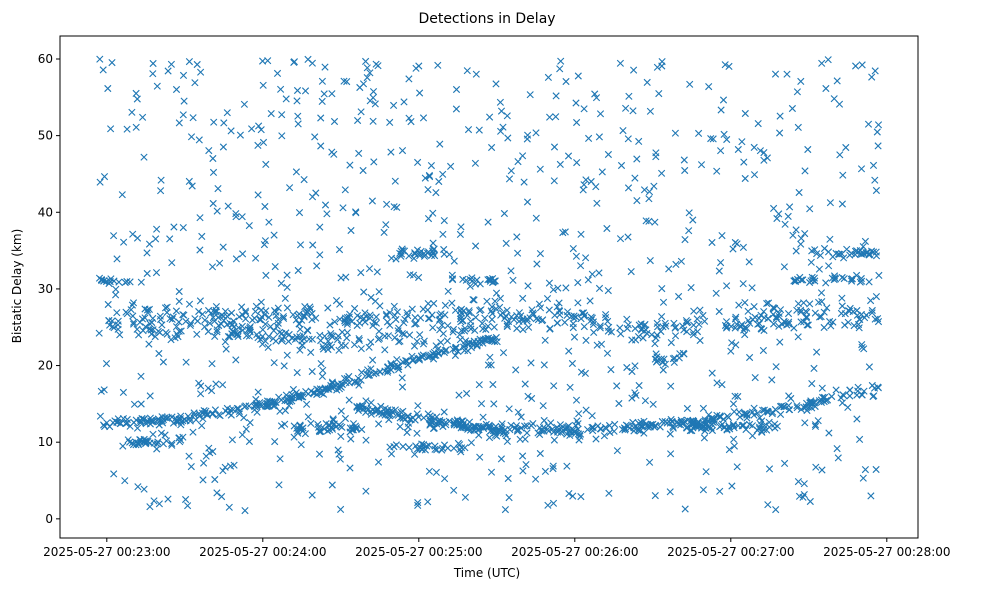  What do you see at coordinates (479, 430) in the screenshot?
I see `detection-point-track-falling` at bounding box center [479, 430].